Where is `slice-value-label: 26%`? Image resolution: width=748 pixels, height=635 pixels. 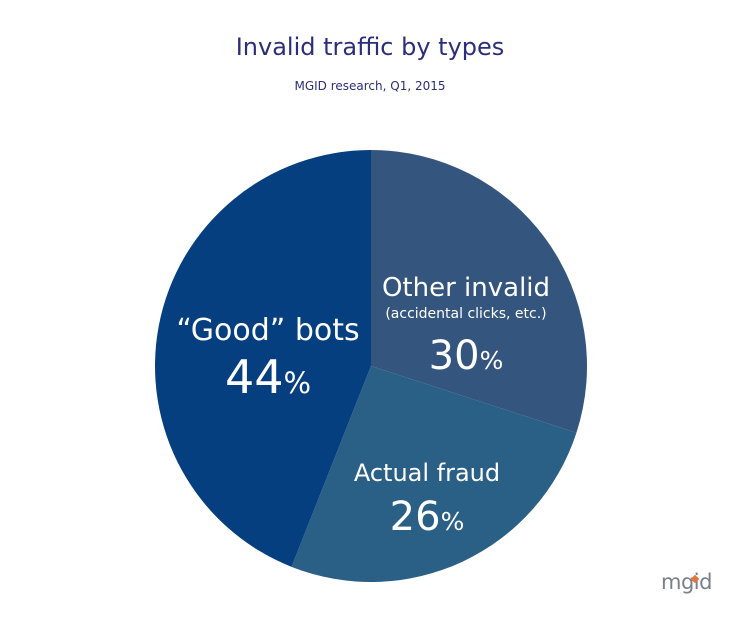 slice-value-label: 26% is located at coordinates (427, 517).